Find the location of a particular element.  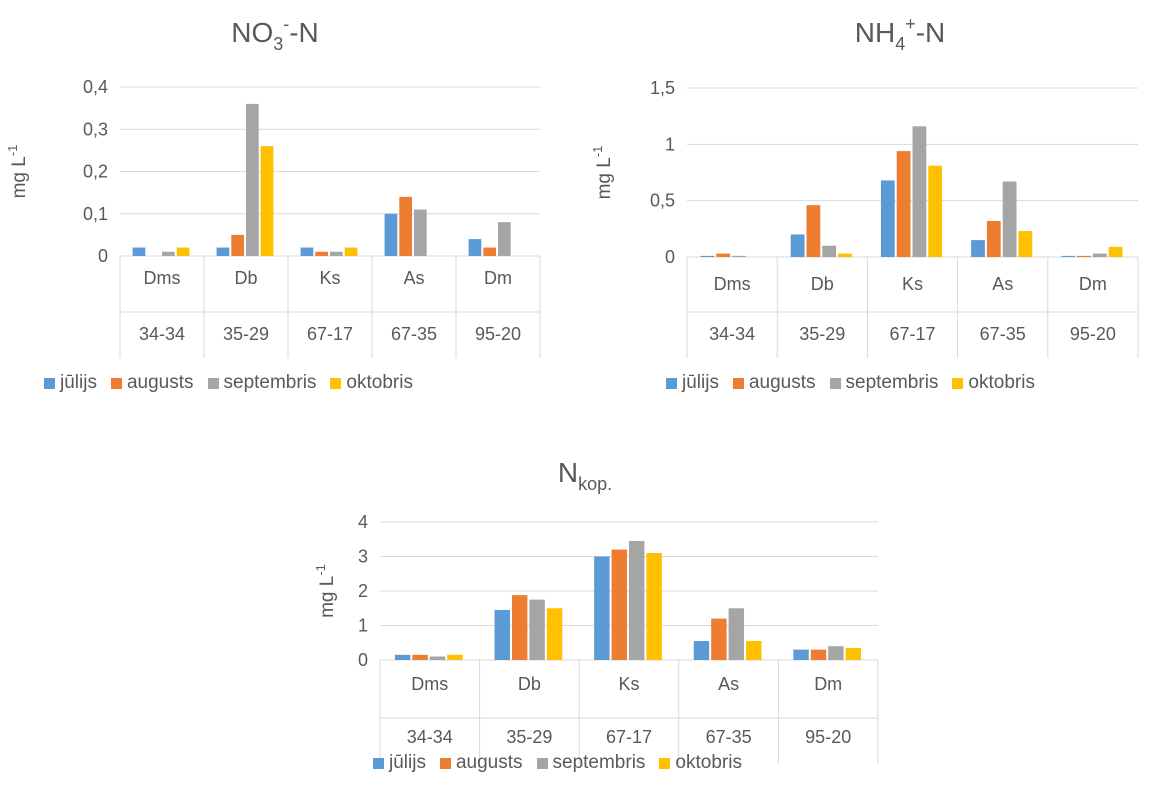

y-tick-label: 0,3 is located at coordinates (95, 129).